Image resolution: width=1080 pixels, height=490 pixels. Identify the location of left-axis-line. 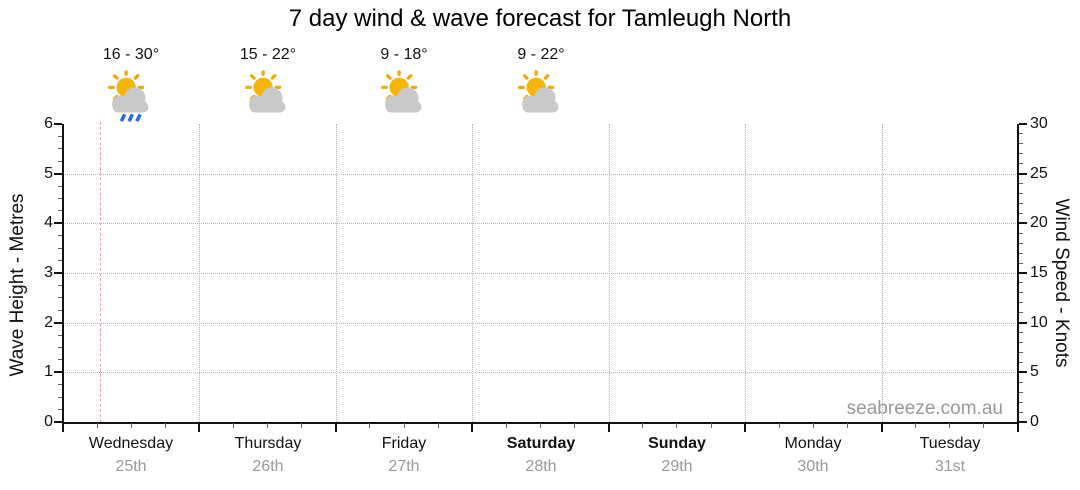
(63, 274).